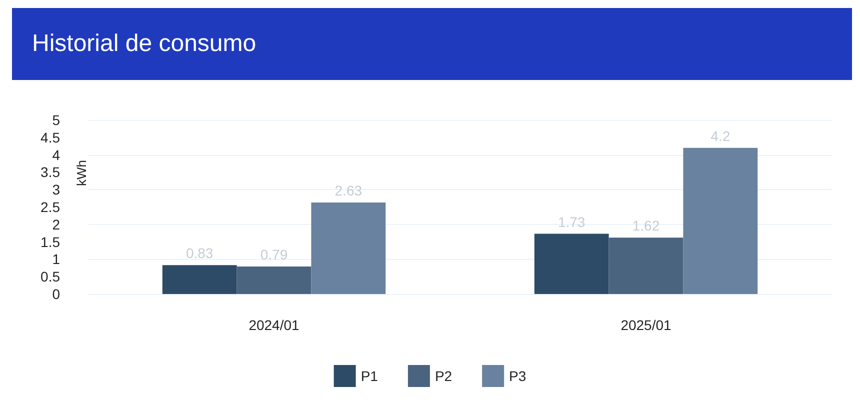 The height and width of the screenshot is (406, 860). What do you see at coordinates (50, 207) in the screenshot?
I see `y-tick-label: 2.5` at bounding box center [50, 207].